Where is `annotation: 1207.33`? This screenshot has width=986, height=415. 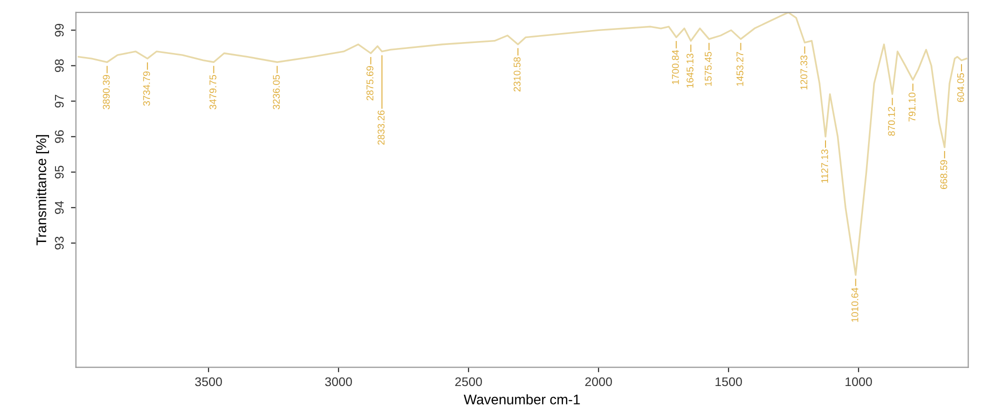 annotation: 1207.33 is located at coordinates (804, 72).